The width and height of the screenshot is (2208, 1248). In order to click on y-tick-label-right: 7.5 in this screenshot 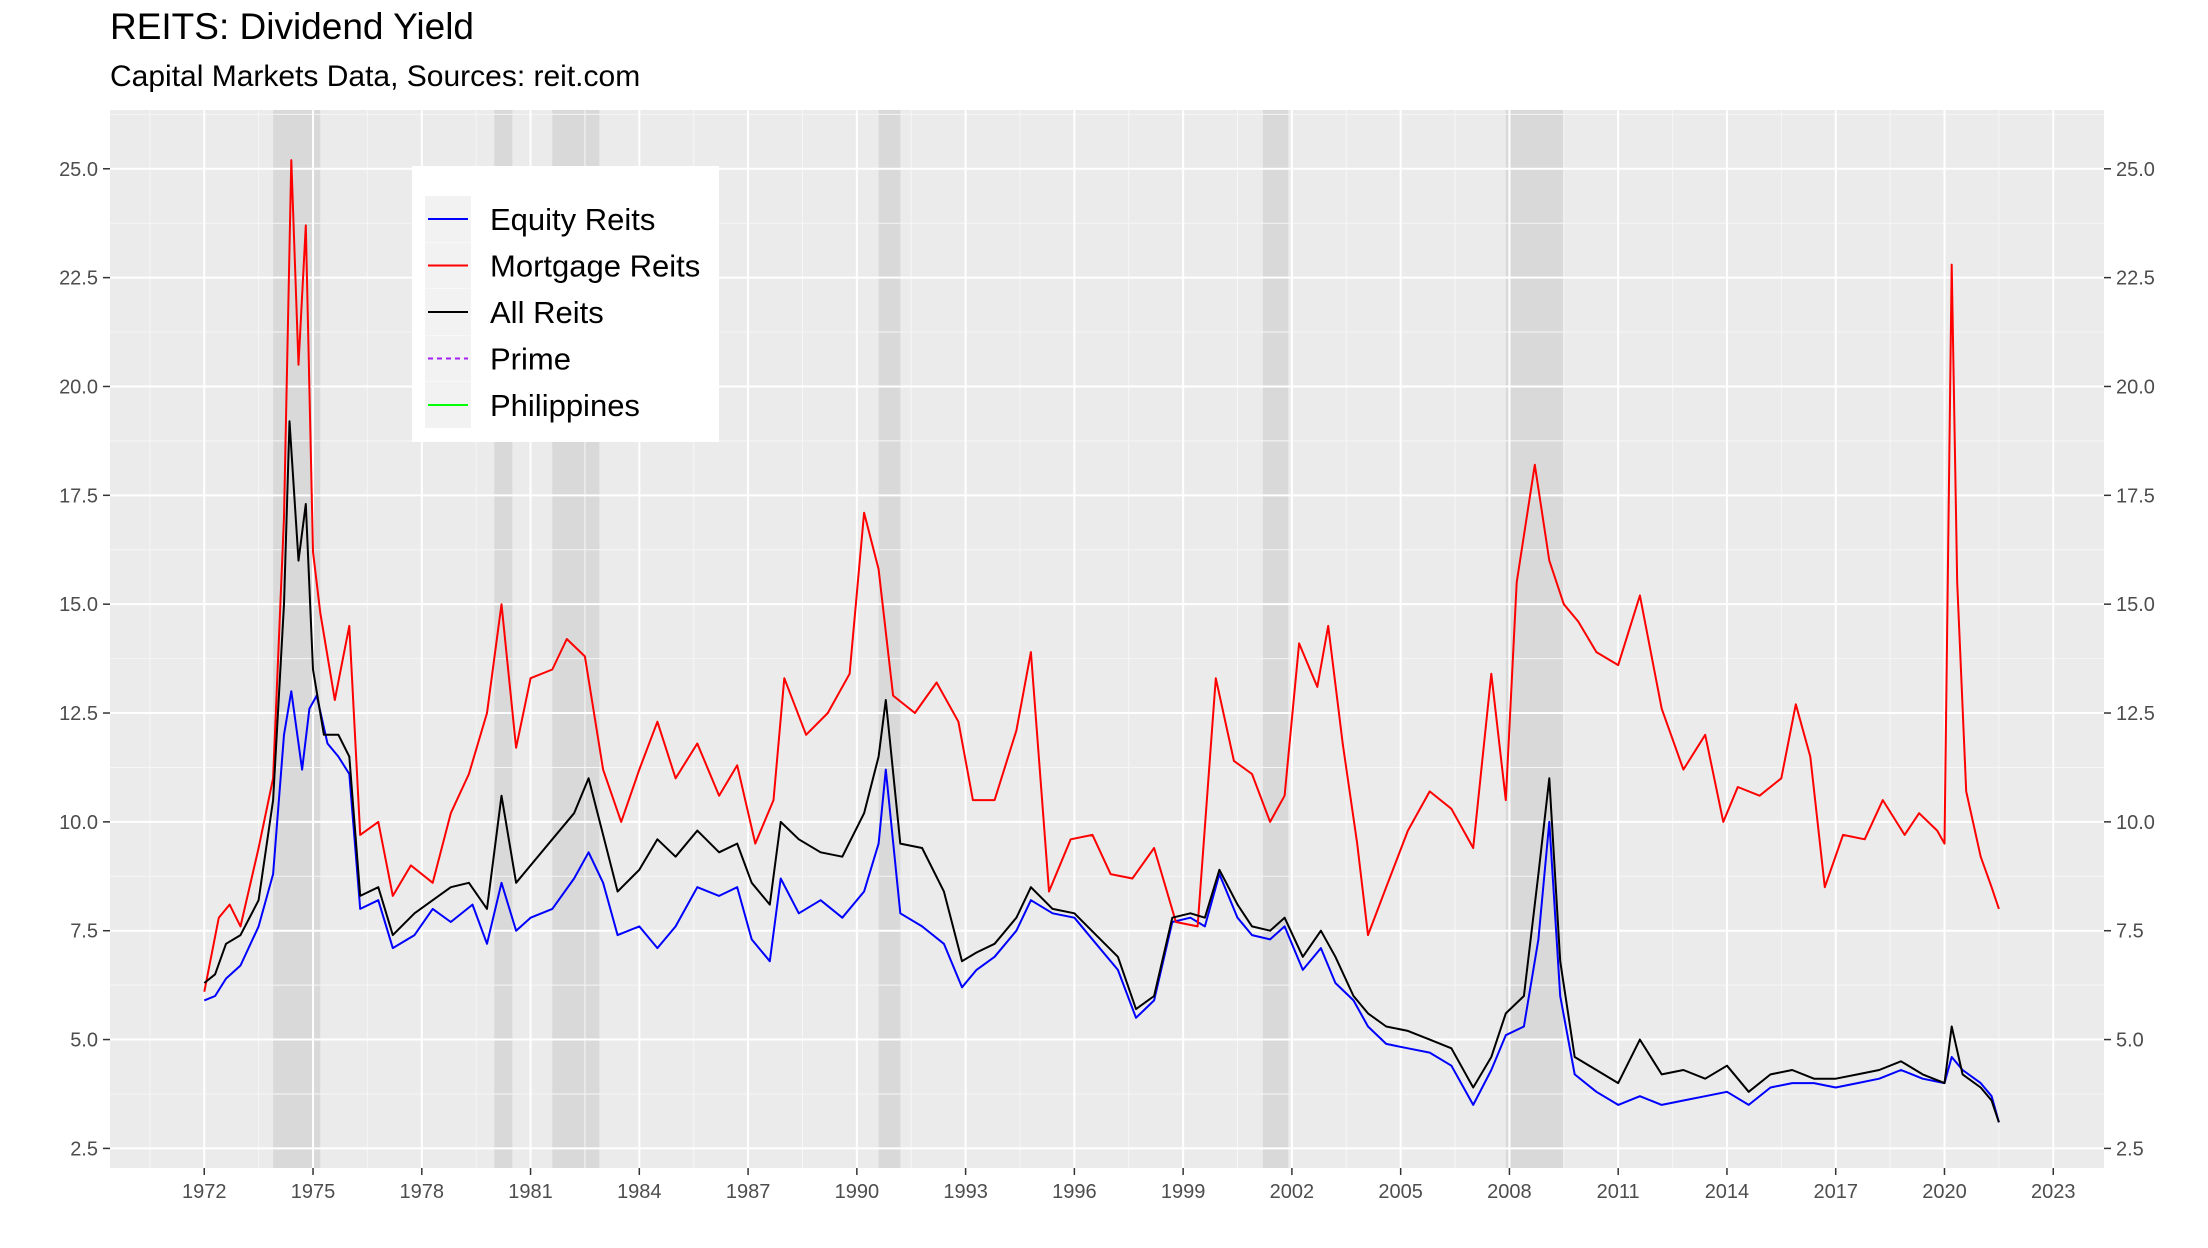, I will do `click(2130, 932)`.